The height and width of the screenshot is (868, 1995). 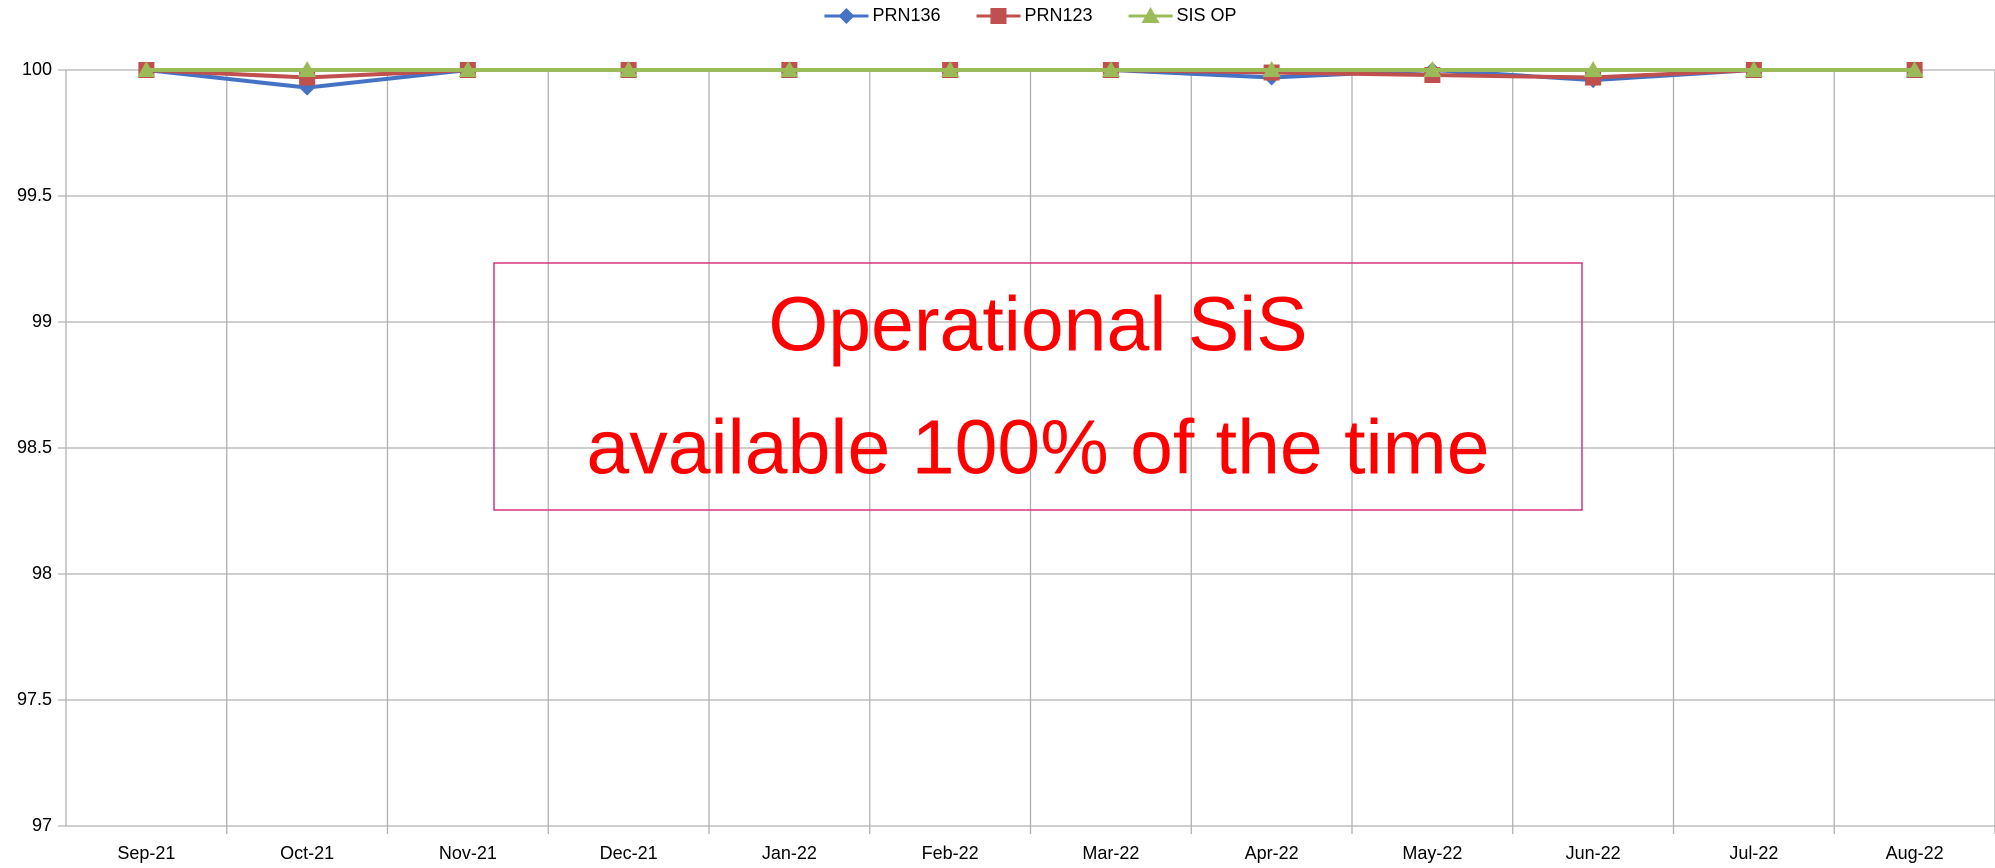 I want to click on y-tick-label: 98.5, so click(x=34, y=447).